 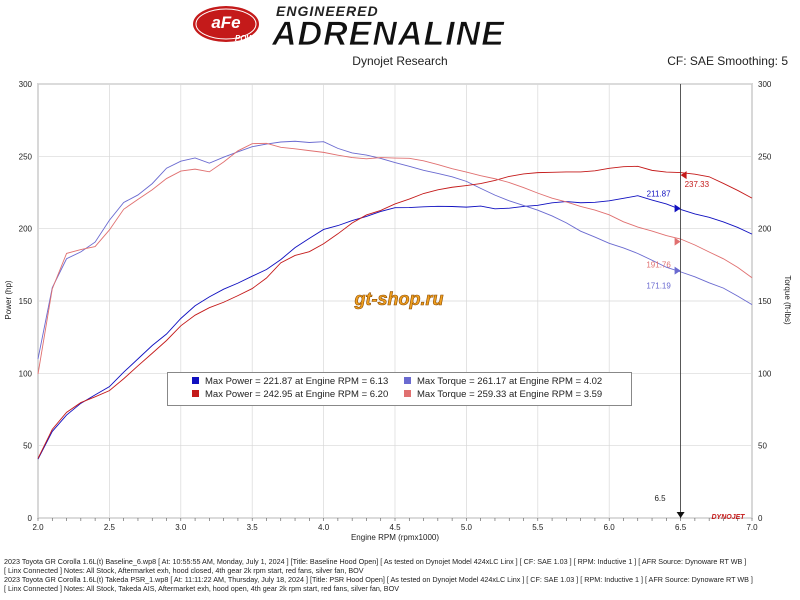 What do you see at coordinates (610, 527) in the screenshot?
I see `x-tick-label: 6.0` at bounding box center [610, 527].